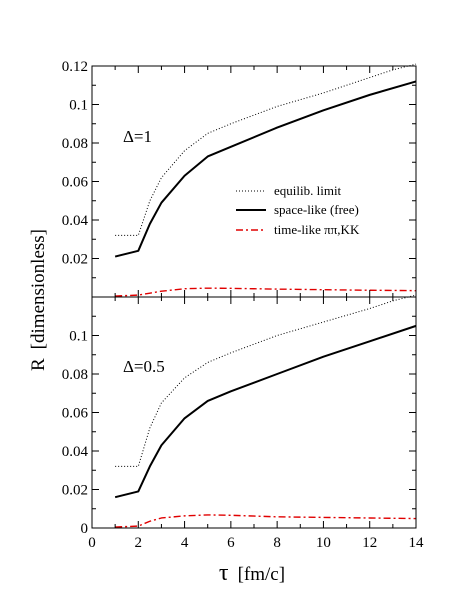 This screenshot has width=463, height=599. Describe the element at coordinates (78, 106) in the screenshot. I see `y-tick-label-top: 0.1` at that location.